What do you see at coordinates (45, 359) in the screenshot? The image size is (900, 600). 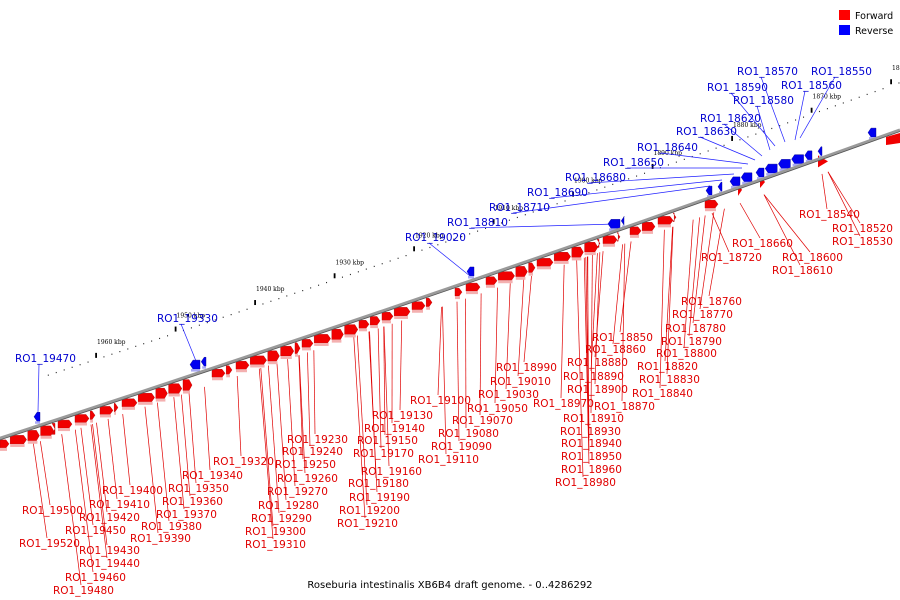 I see `reverse-gene-label: RO1_19470` at bounding box center [45, 359].